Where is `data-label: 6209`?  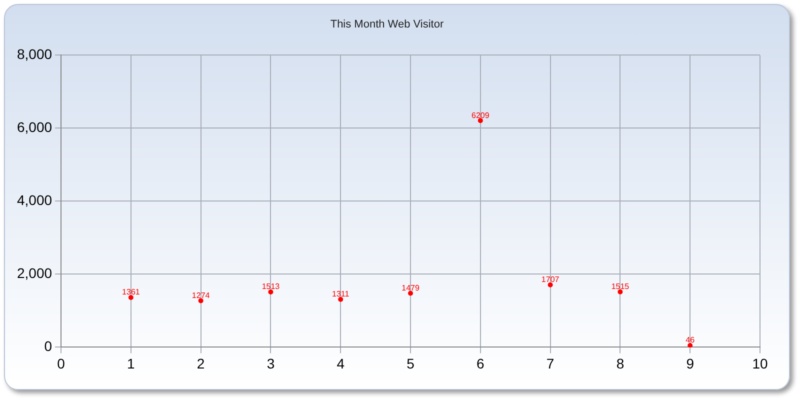 data-label: 6209 is located at coordinates (481, 115).